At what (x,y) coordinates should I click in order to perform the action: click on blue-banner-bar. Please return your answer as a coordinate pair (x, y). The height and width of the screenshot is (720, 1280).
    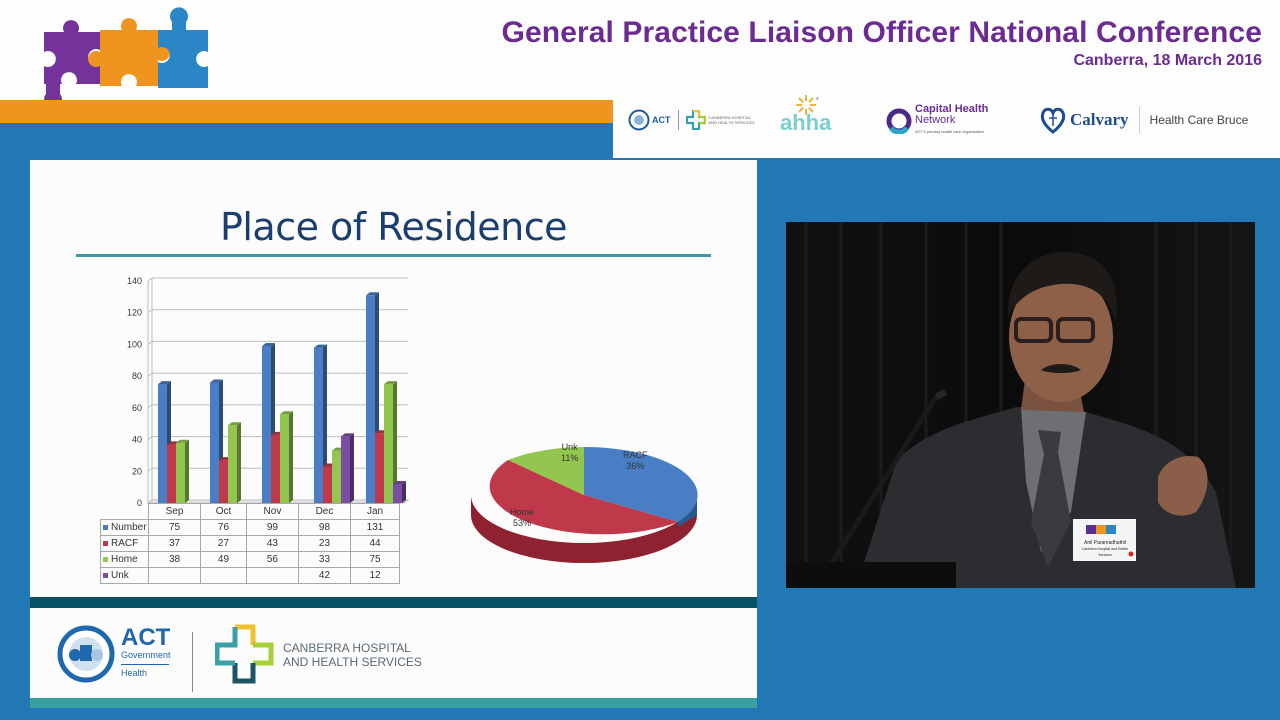
    Looking at the image, I should click on (306, 140).